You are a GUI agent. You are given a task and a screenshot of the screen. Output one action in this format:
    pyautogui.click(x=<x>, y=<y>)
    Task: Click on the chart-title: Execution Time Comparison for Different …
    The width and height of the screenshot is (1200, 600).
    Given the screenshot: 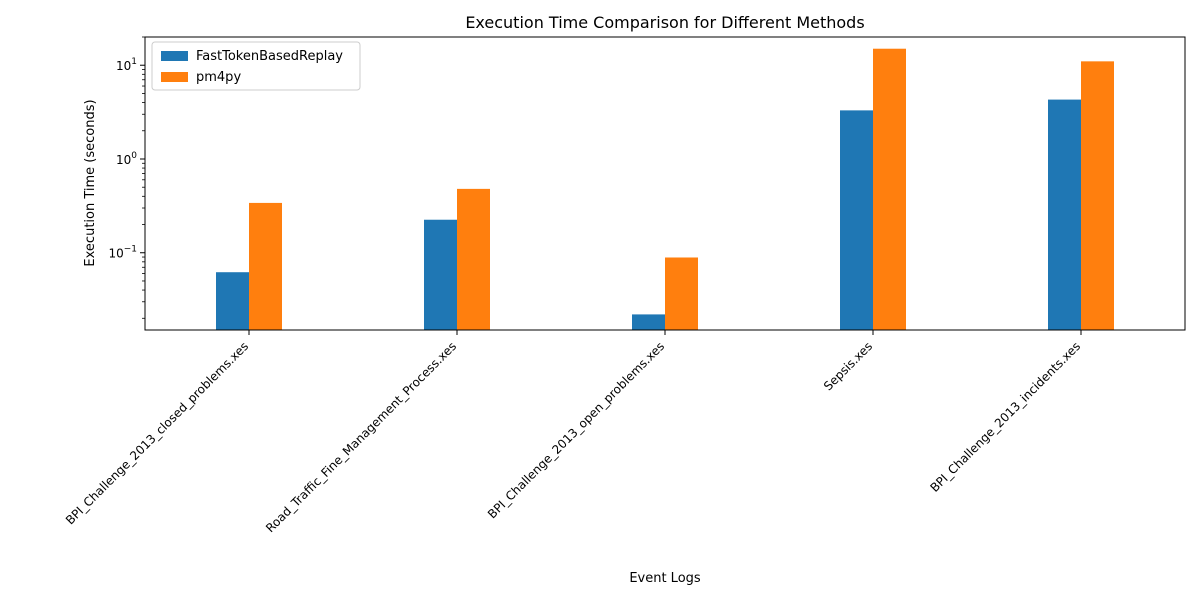 What is the action you would take?
    pyautogui.click(x=664, y=22)
    